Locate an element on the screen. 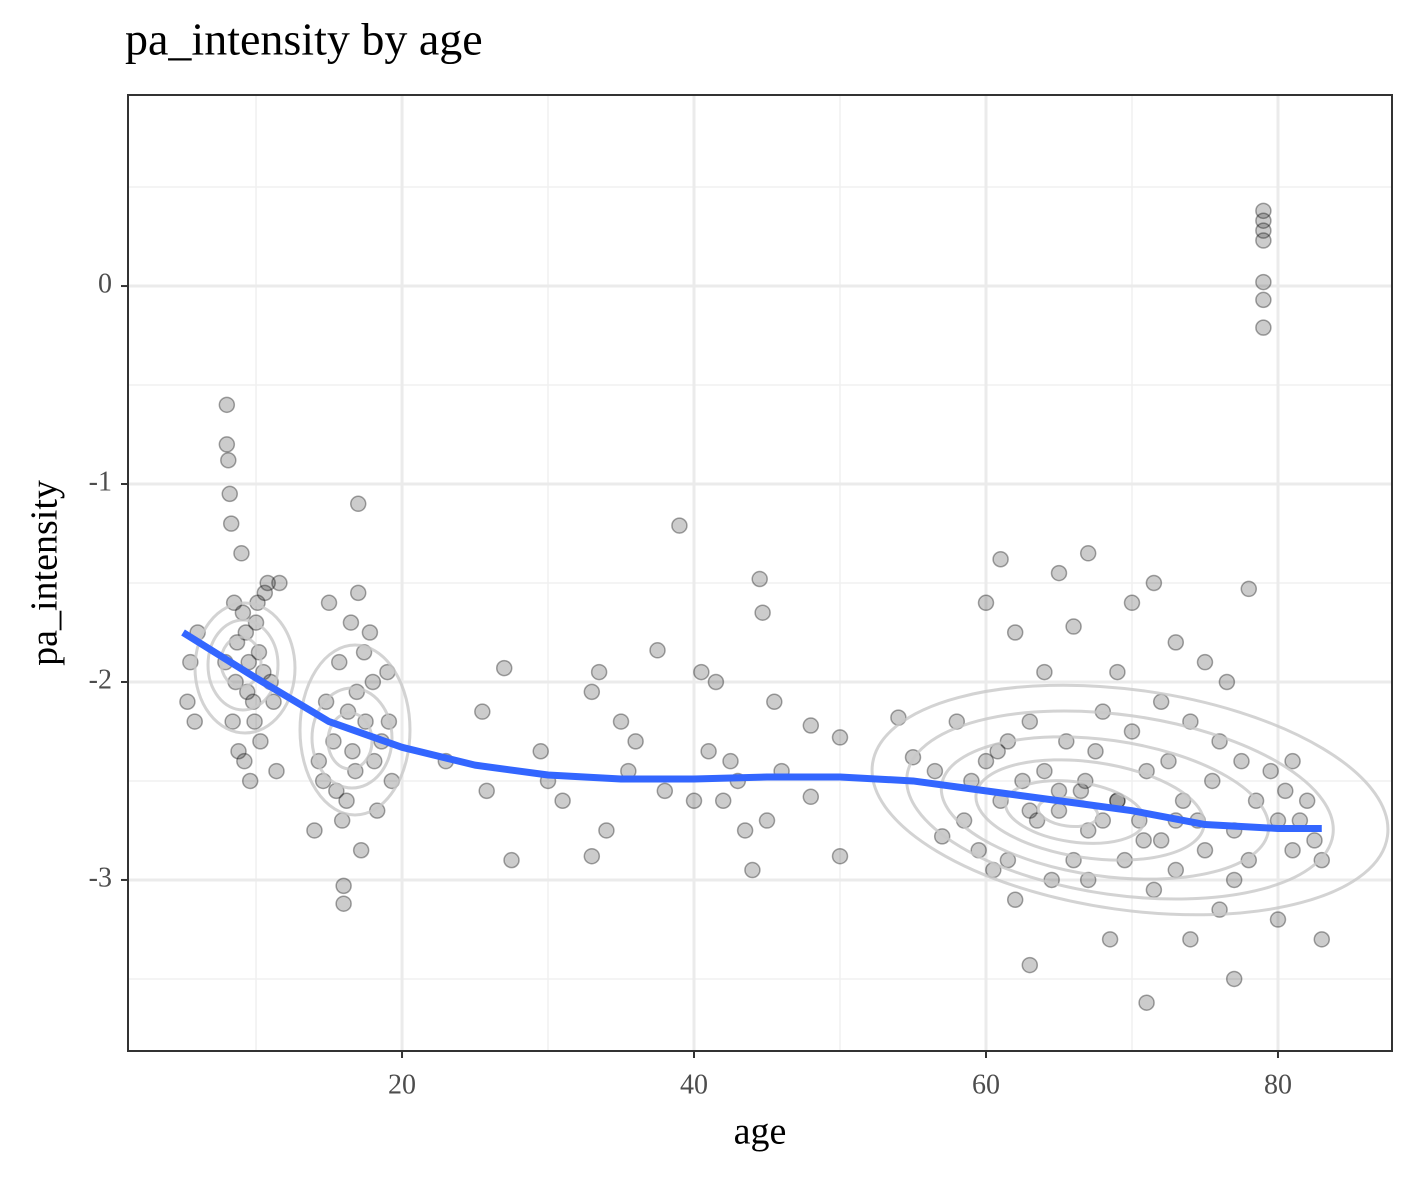  x-tick-label: 40 is located at coordinates (694, 1084).